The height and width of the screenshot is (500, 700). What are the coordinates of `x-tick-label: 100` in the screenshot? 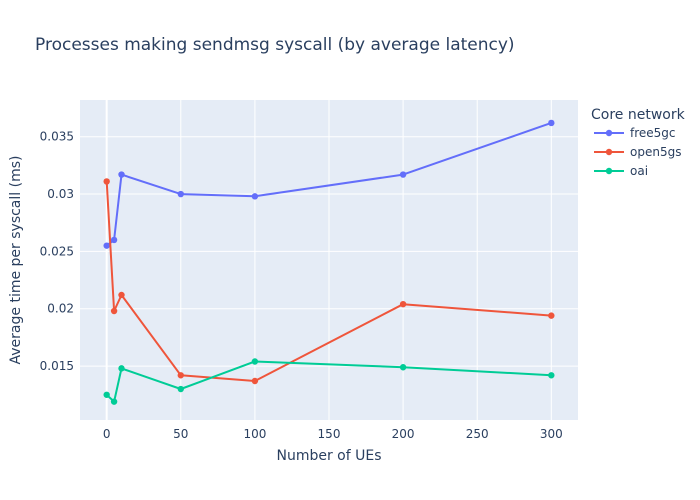 It's located at (254, 434).